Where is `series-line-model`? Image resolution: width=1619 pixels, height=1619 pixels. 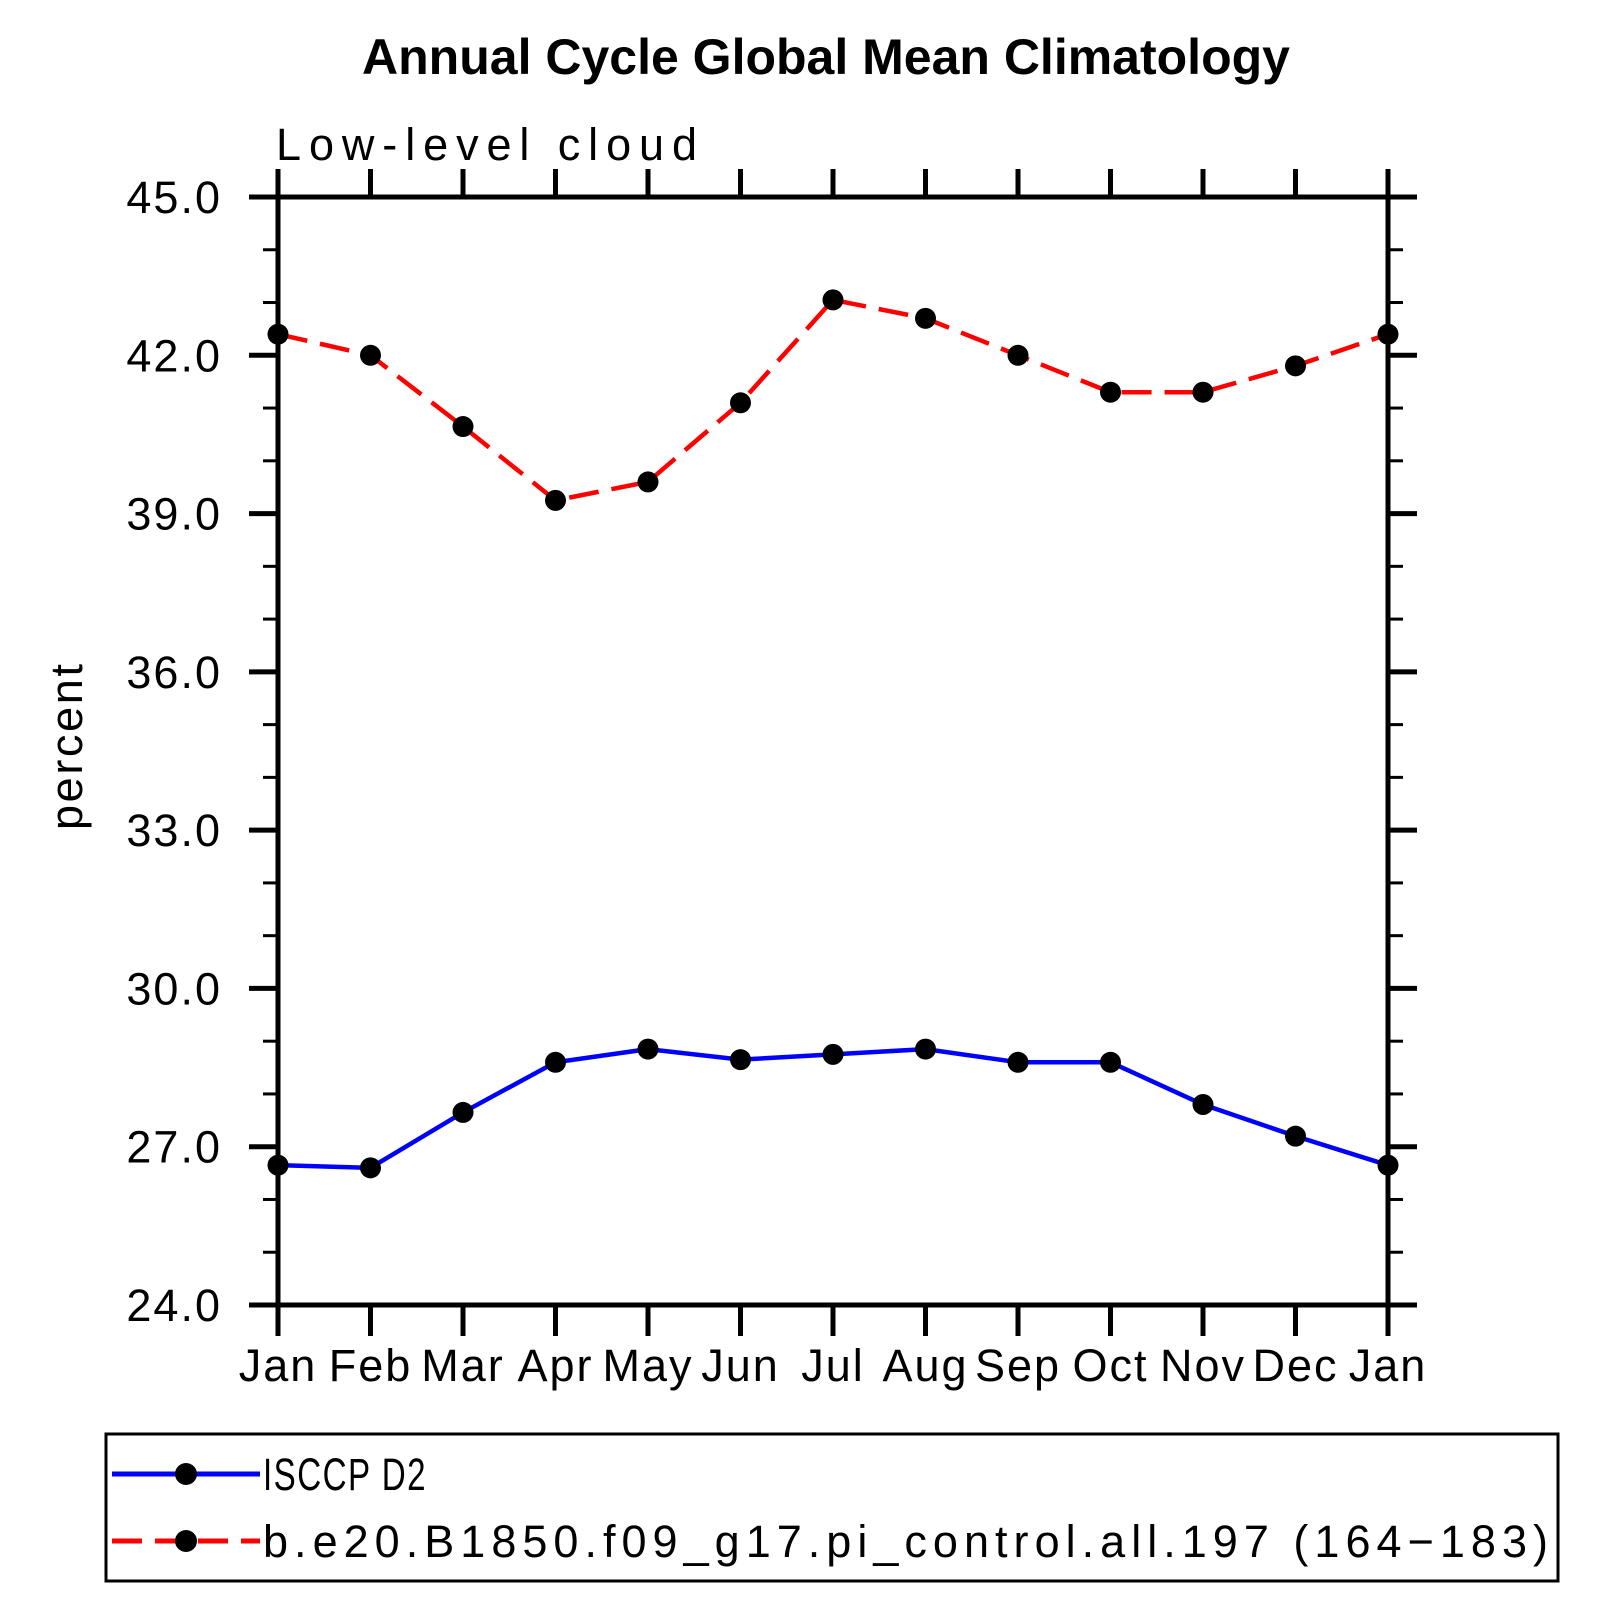 series-line-model is located at coordinates (833, 400).